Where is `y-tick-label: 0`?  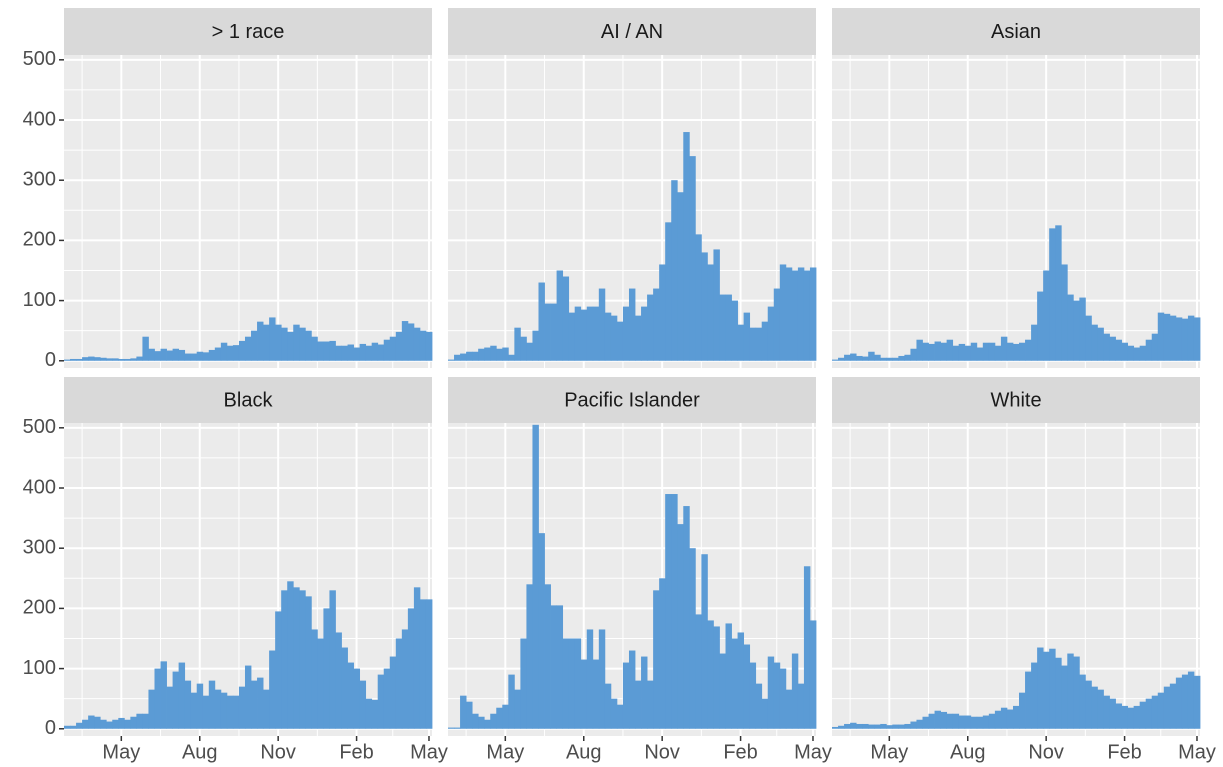
y-tick-label: 0 is located at coordinates (50, 728).